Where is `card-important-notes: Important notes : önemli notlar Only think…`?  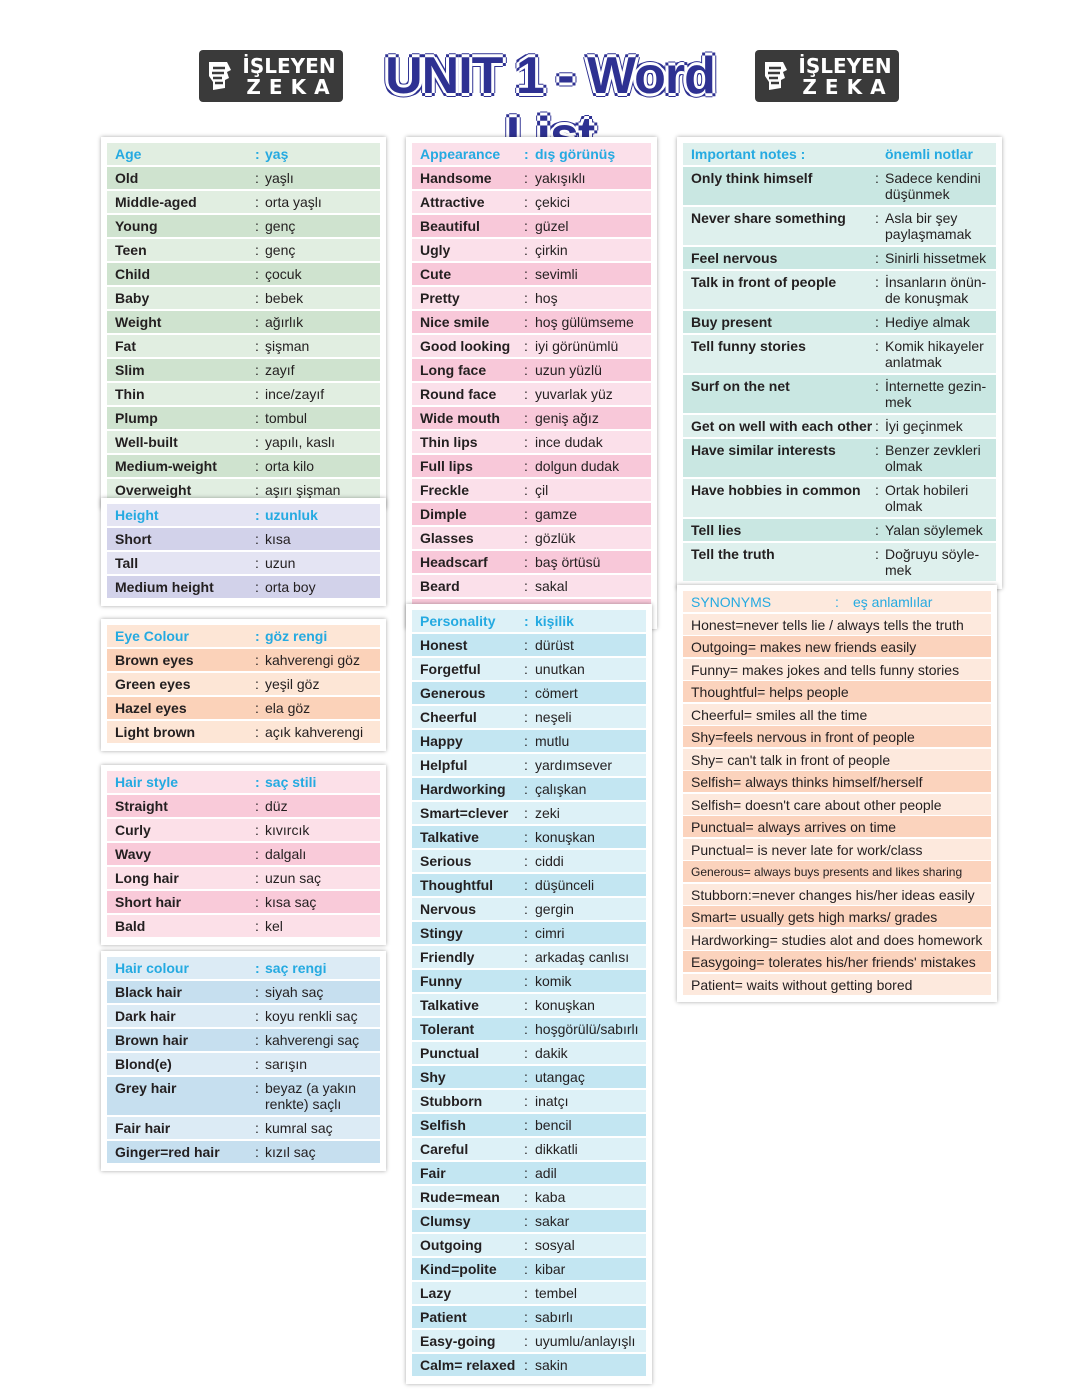 card-important-notes: Important notes : önemli notlar Only think… is located at coordinates (839, 363).